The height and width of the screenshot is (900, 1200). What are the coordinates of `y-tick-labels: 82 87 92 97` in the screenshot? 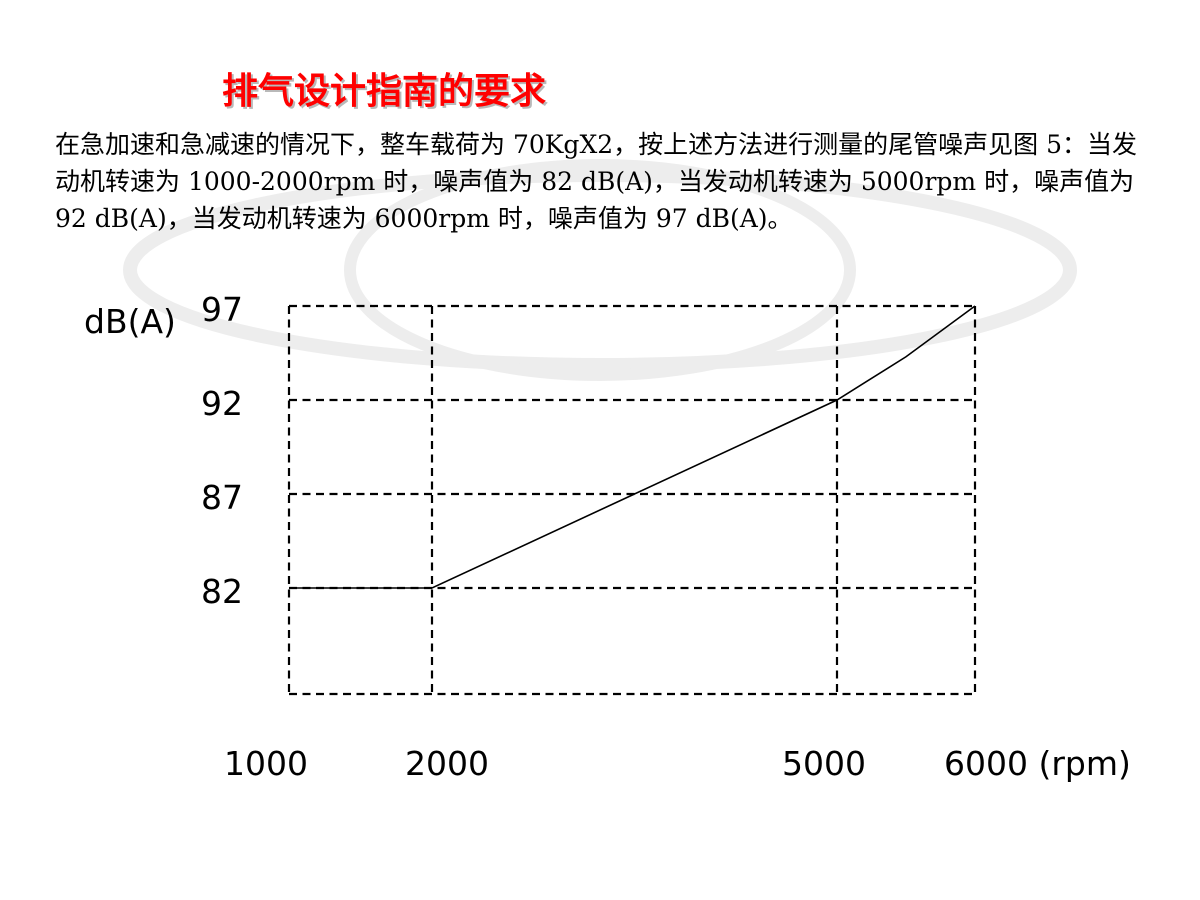 It's located at (222, 450).